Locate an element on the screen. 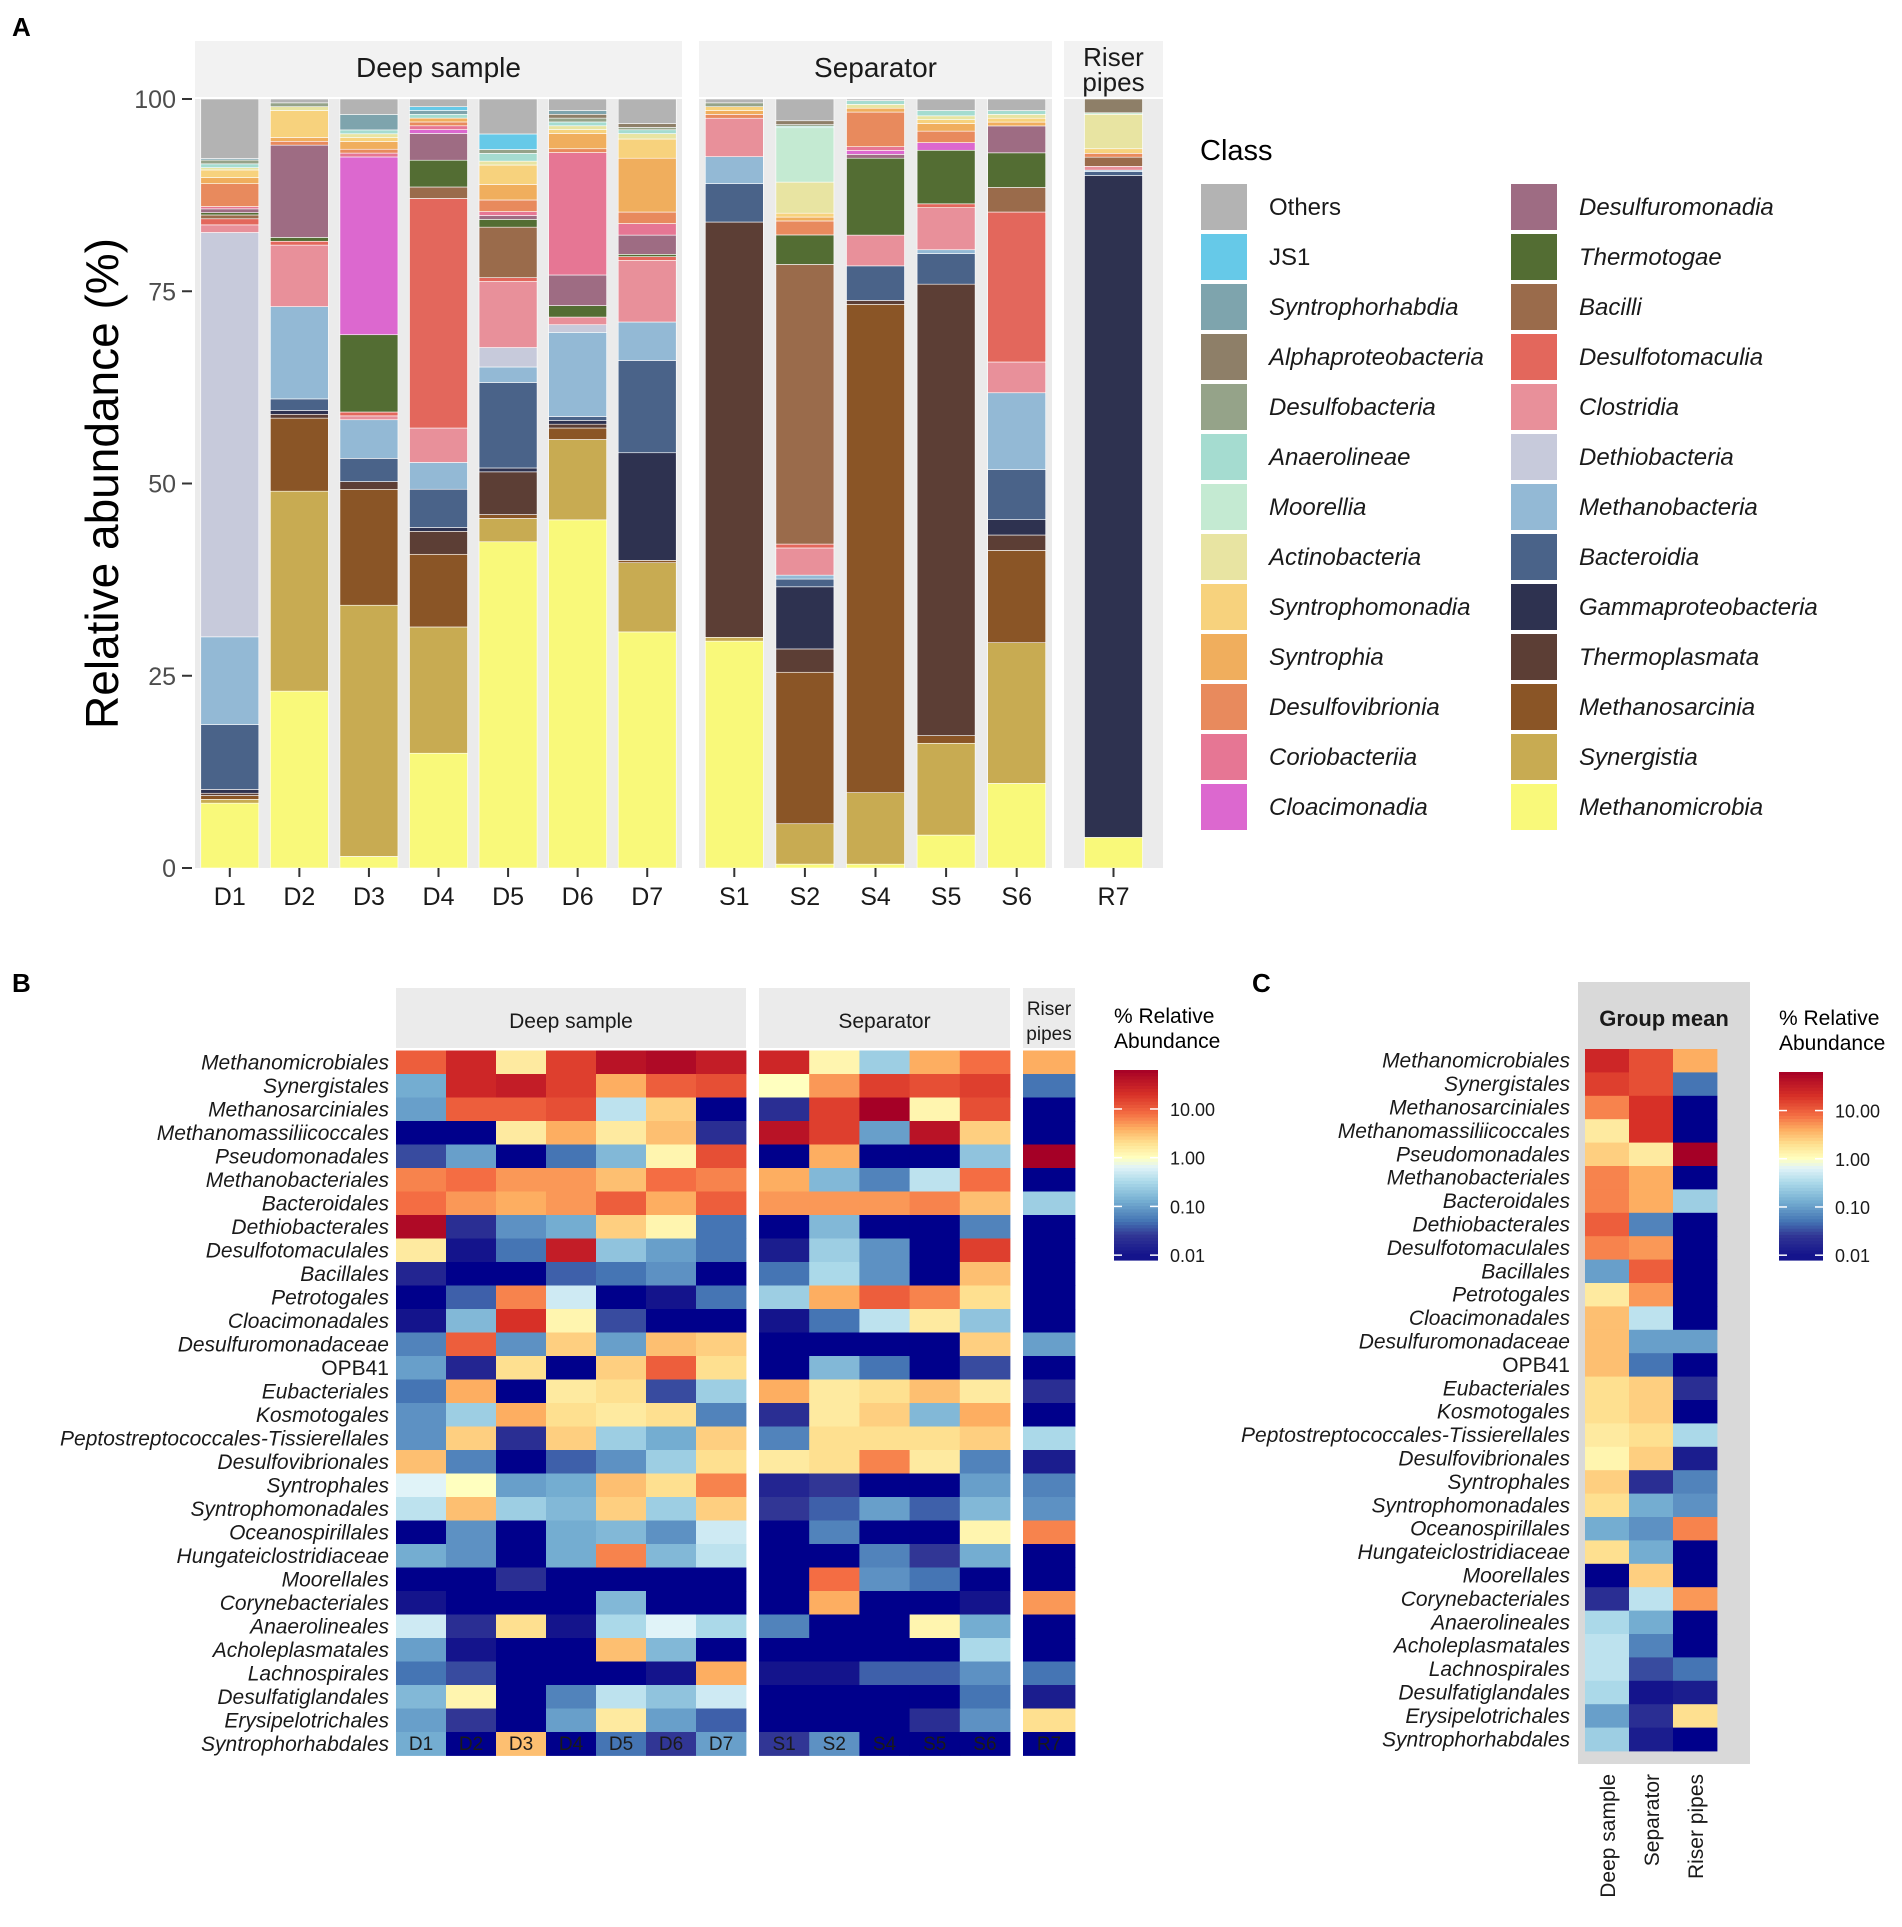 The width and height of the screenshot is (1902, 1927). bar-segment-clostridia is located at coordinates (805, 561).